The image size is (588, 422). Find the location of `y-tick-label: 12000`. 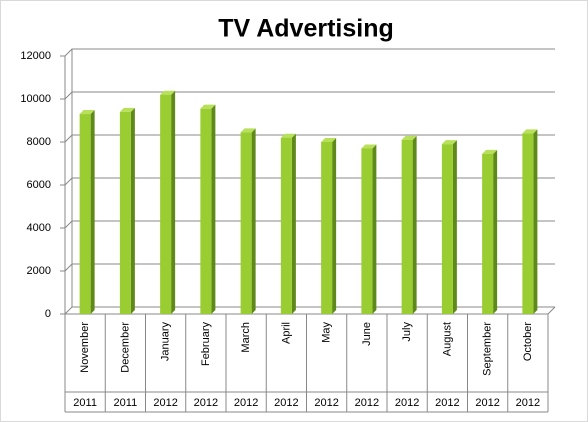

y-tick-label: 12000 is located at coordinates (35, 56).